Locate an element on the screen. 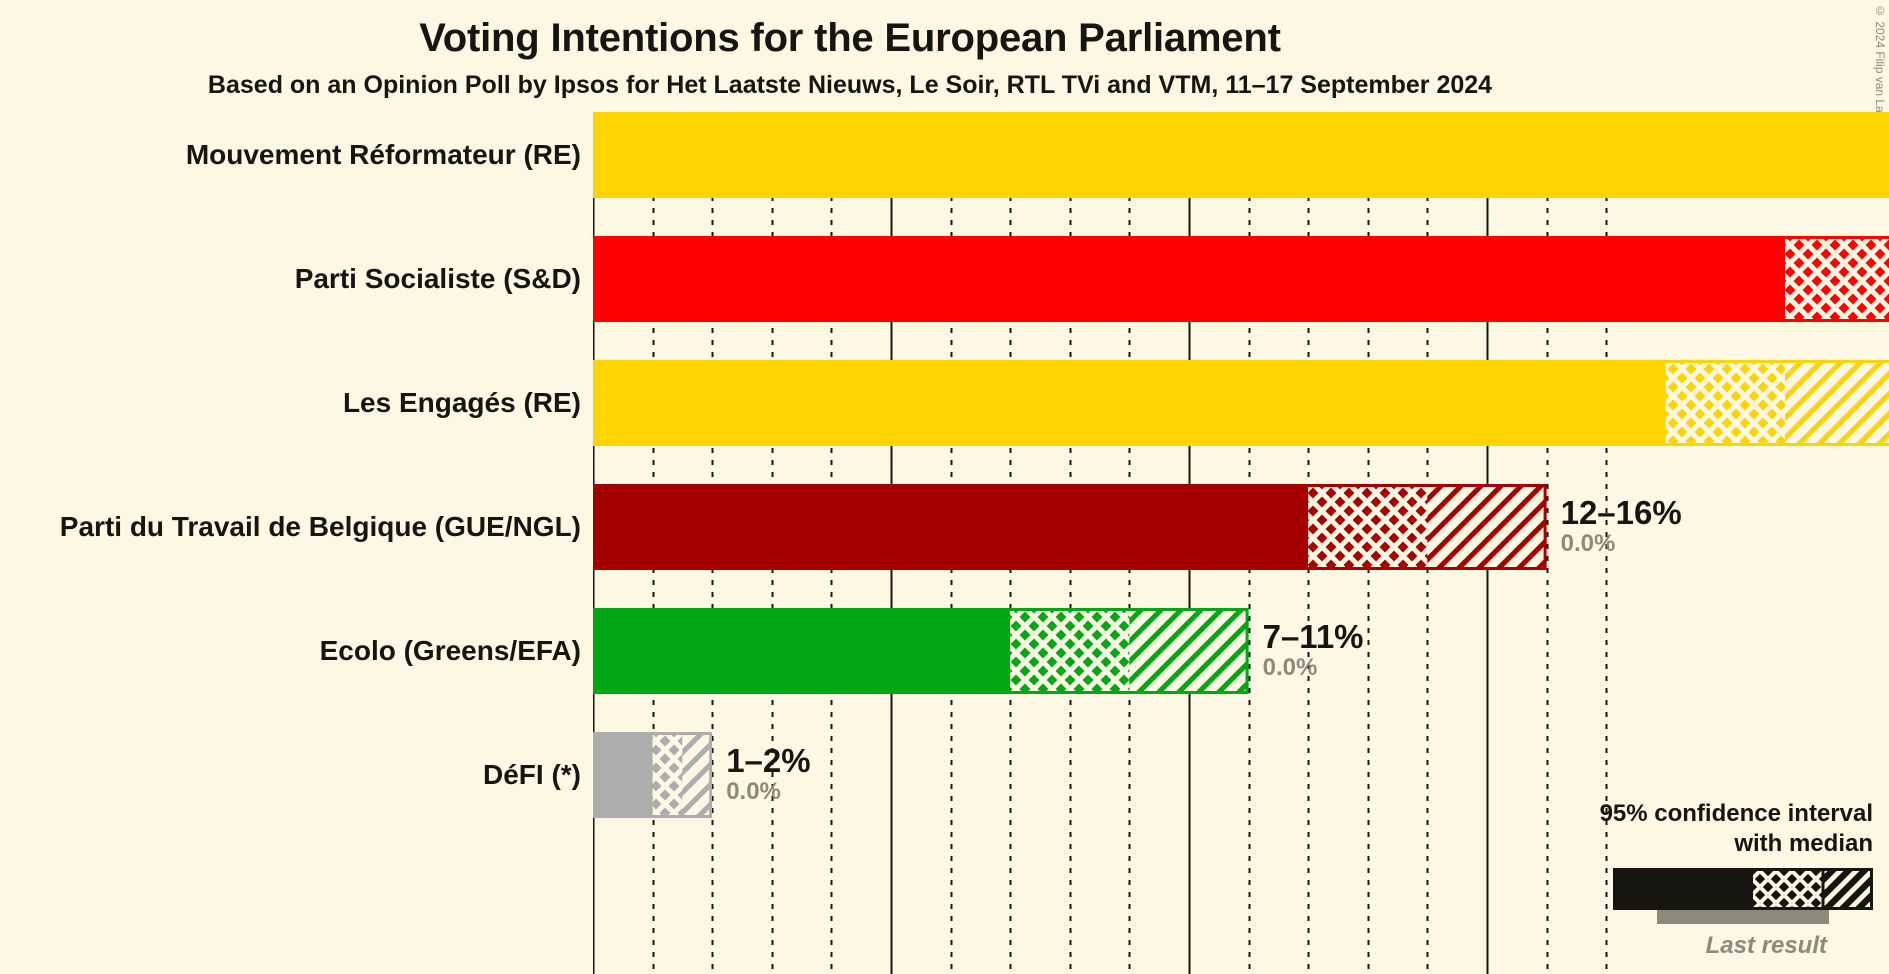 The width and height of the screenshot is (1889, 974). bar-row-label: DéFI (*) is located at coordinates (532, 774).